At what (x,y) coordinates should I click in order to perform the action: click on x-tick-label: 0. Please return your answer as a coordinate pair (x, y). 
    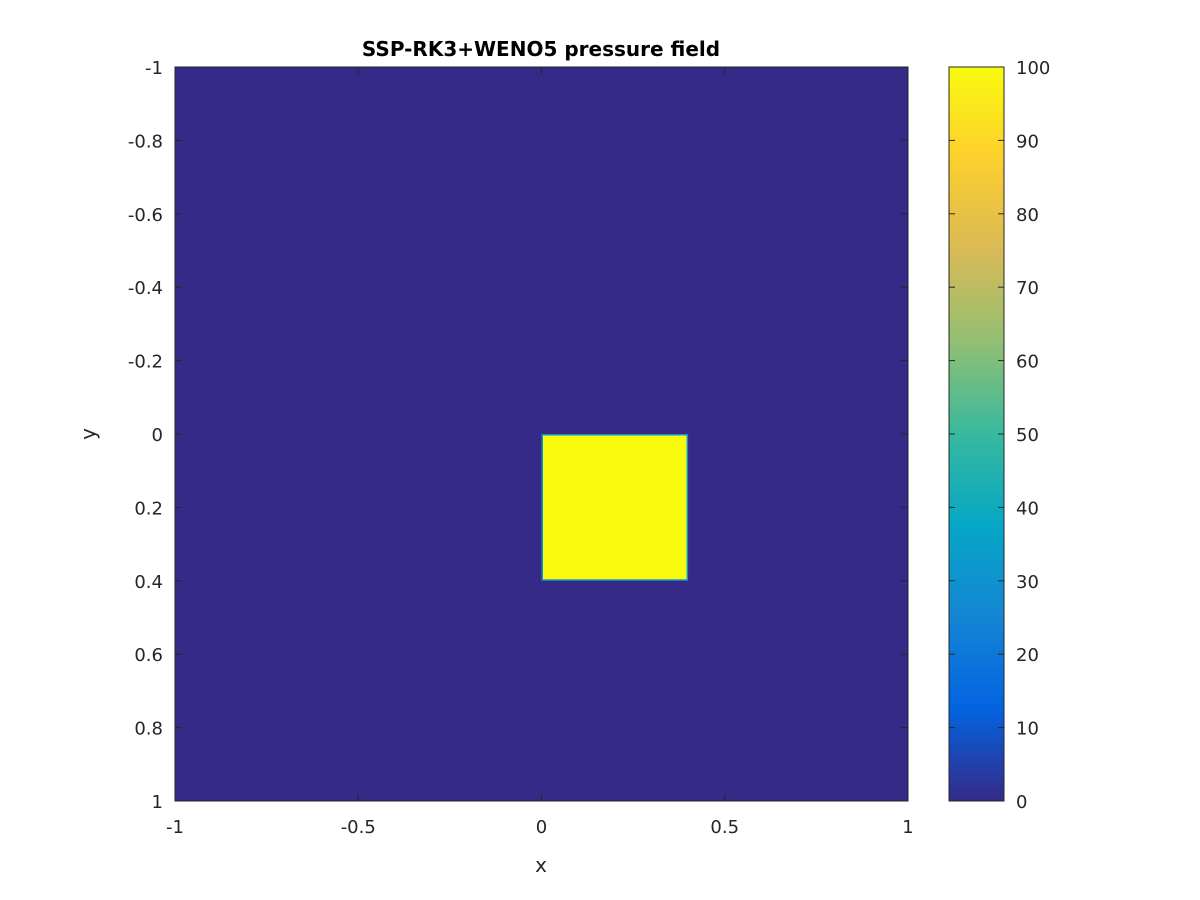
    Looking at the image, I should click on (541, 827).